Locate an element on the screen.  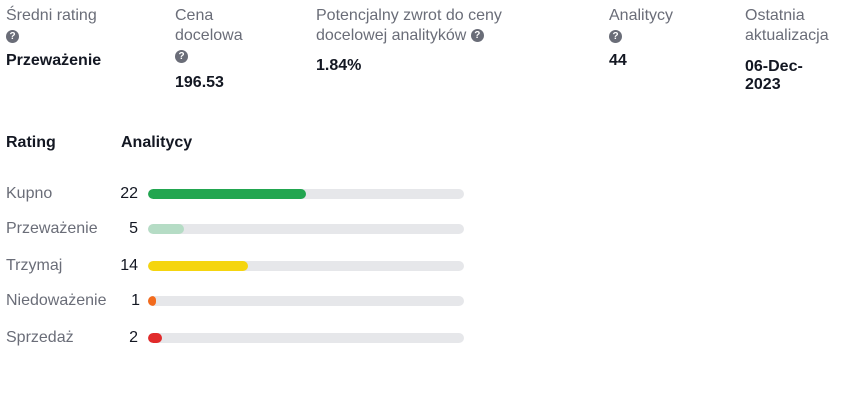
last-update-label-line2: aktualizacja is located at coordinates (787, 35).